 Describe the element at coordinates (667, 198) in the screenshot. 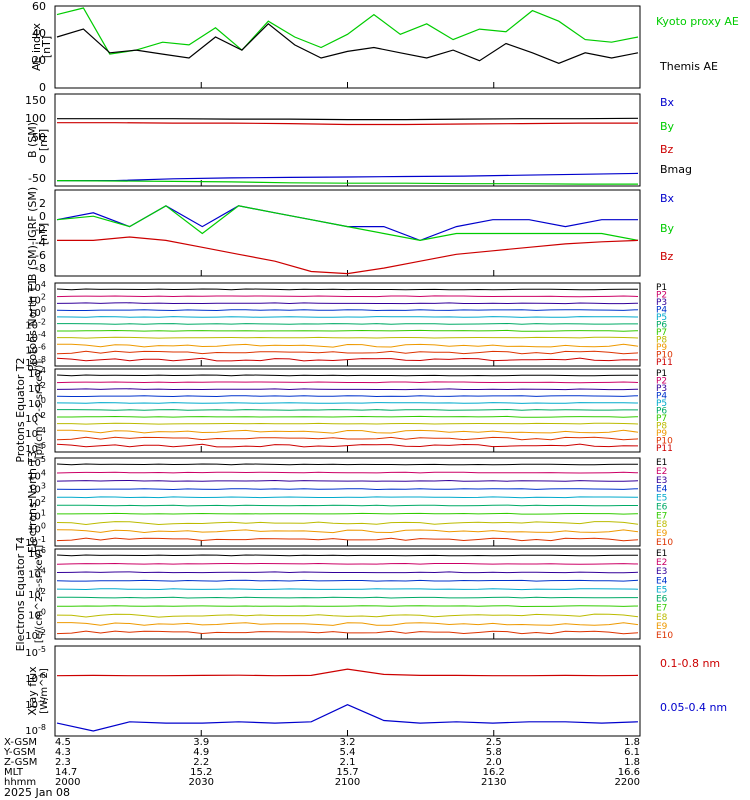

I see `legend-bx-2: Bx` at that location.